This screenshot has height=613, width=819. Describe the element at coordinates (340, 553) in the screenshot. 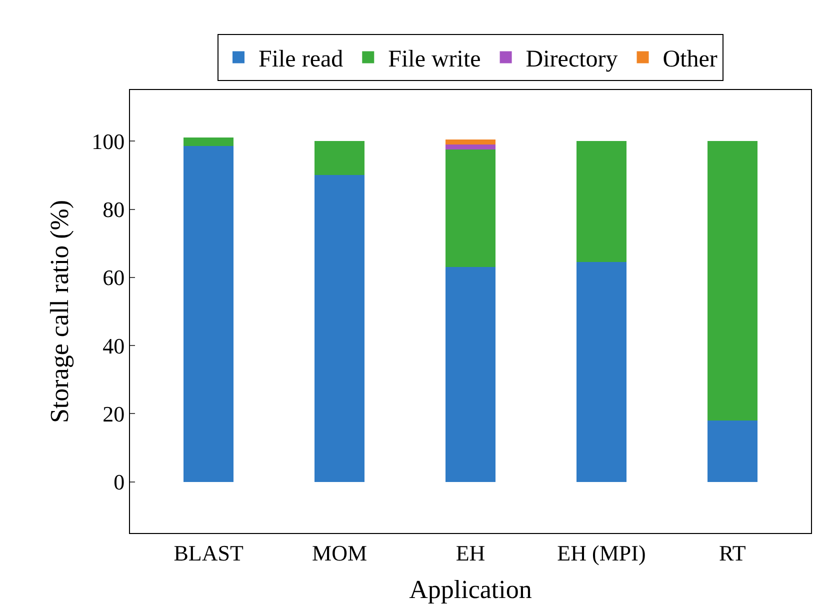

I see `x-tick-label: MOM` at that location.